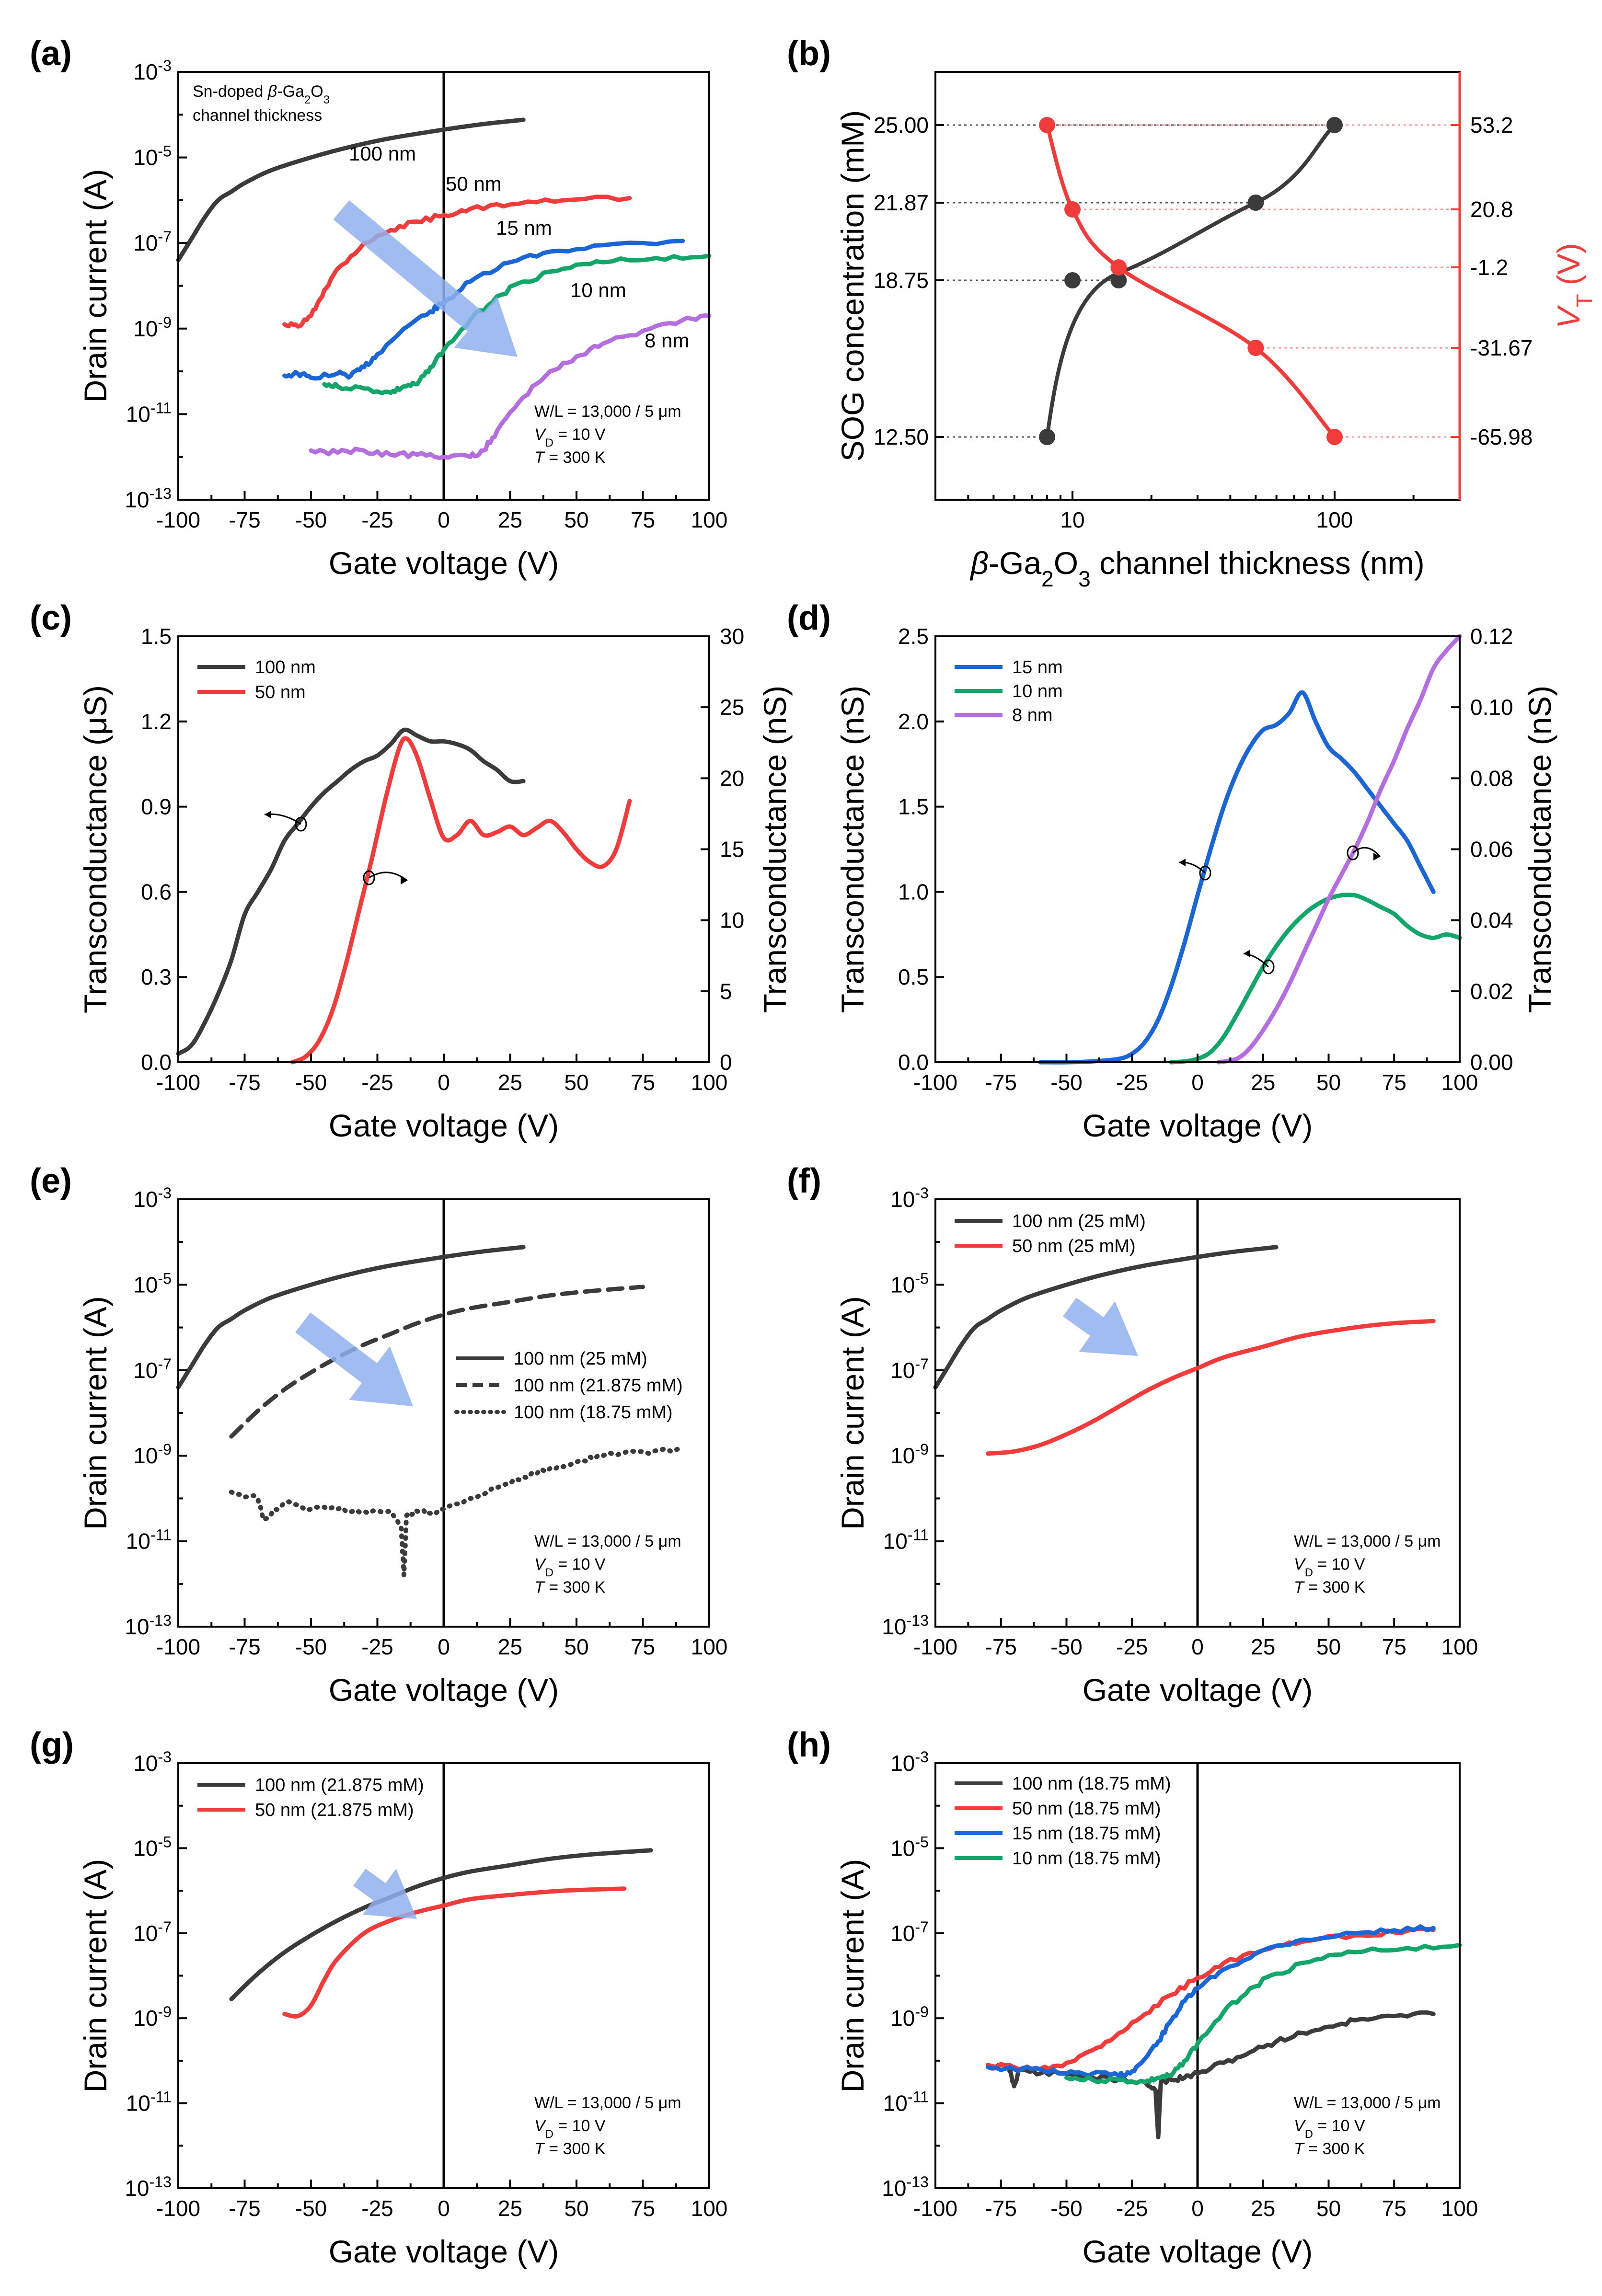  I want to click on x-tick-label-a: 25, so click(510, 519).